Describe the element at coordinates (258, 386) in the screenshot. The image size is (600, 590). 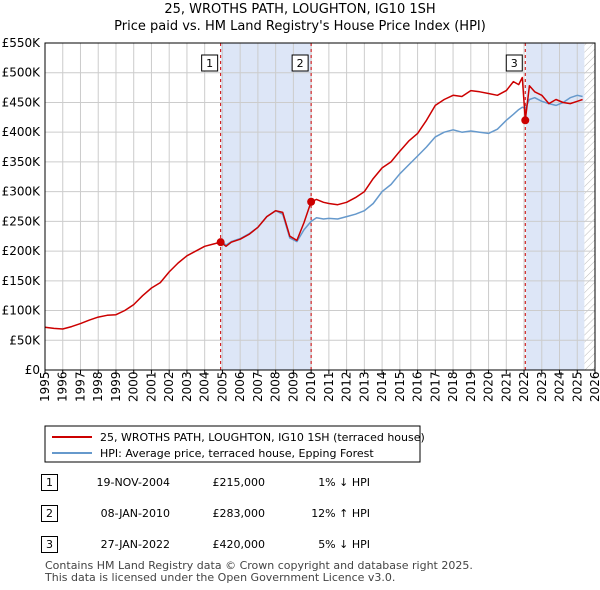
I see `x-tick-2007: 2007` at that location.